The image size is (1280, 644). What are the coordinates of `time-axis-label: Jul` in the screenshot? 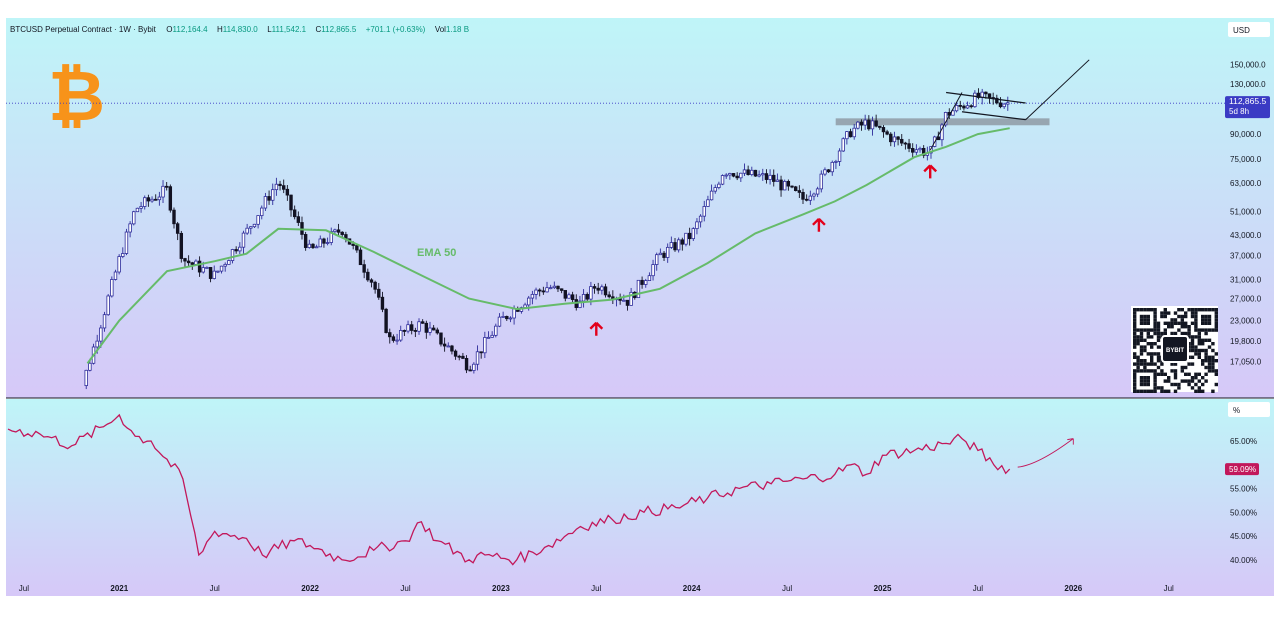 It's located at (215, 588).